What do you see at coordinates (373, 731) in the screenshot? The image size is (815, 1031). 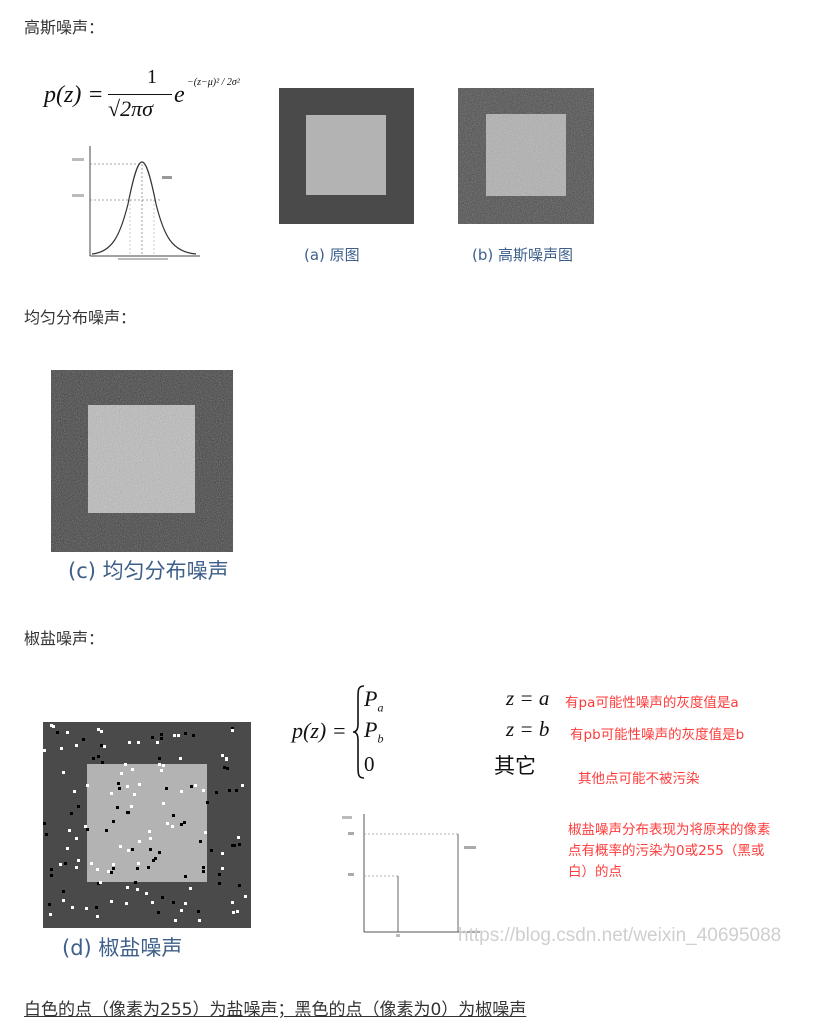 I see `case2-value: Pb` at bounding box center [373, 731].